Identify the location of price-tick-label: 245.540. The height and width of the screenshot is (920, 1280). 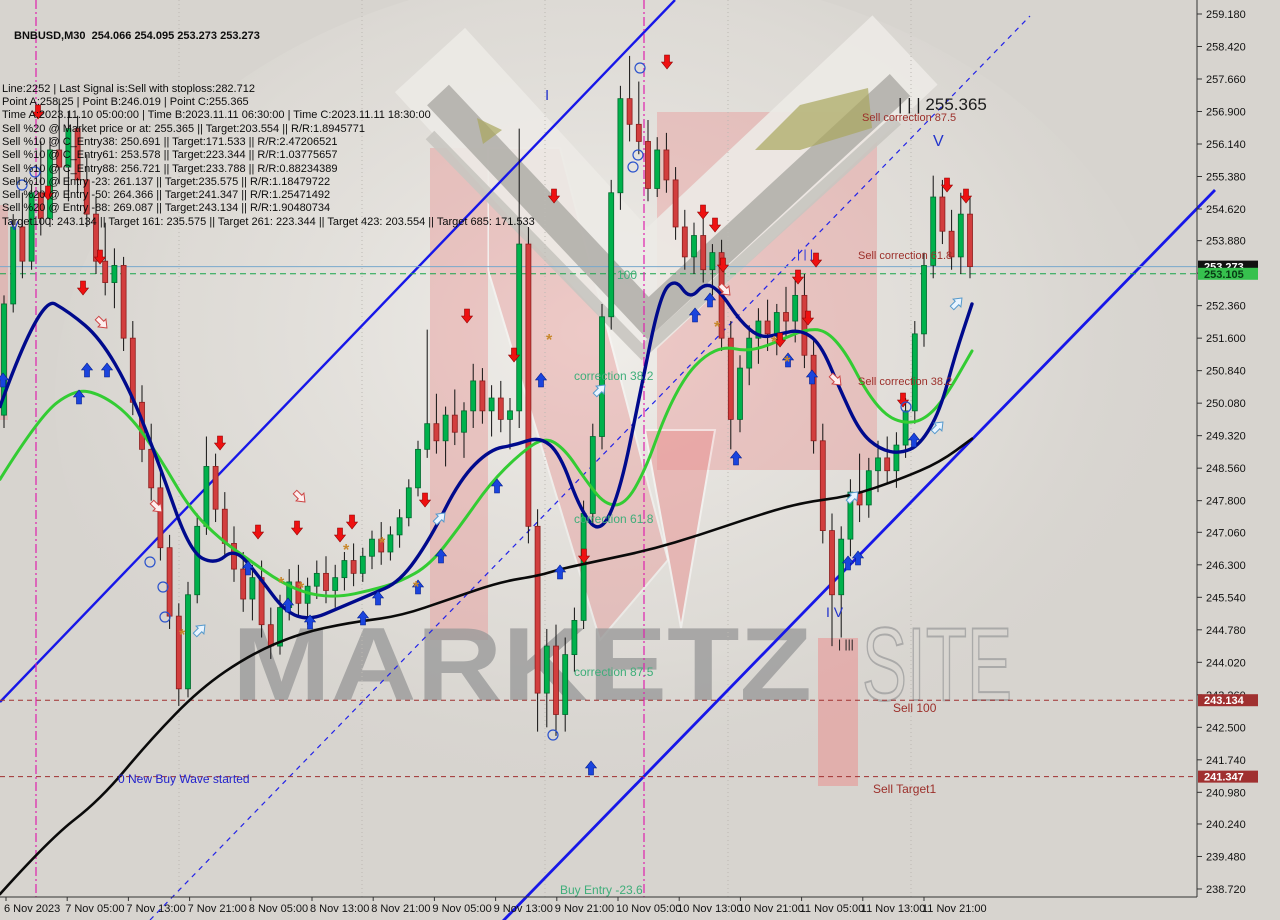
(1226, 598).